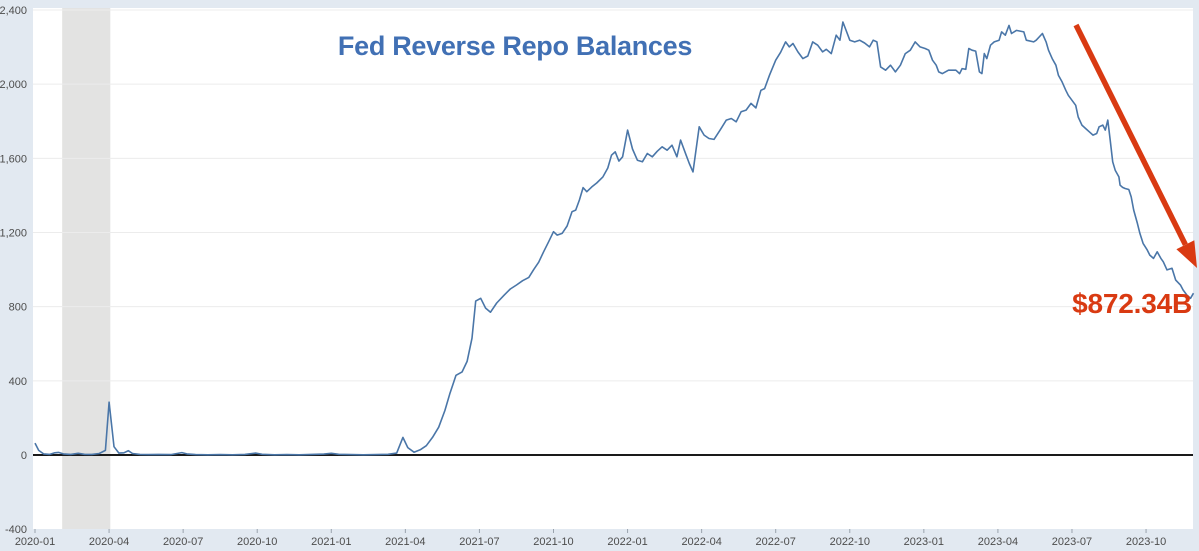  Describe the element at coordinates (1146, 542) in the screenshot. I see `x-axis-label: 2023-10` at that location.